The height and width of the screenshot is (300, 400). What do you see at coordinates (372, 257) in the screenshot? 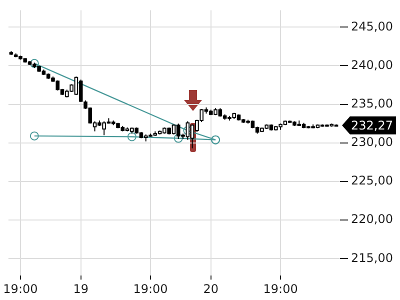
I see `y-tick-label: 215,00` at bounding box center [372, 257].